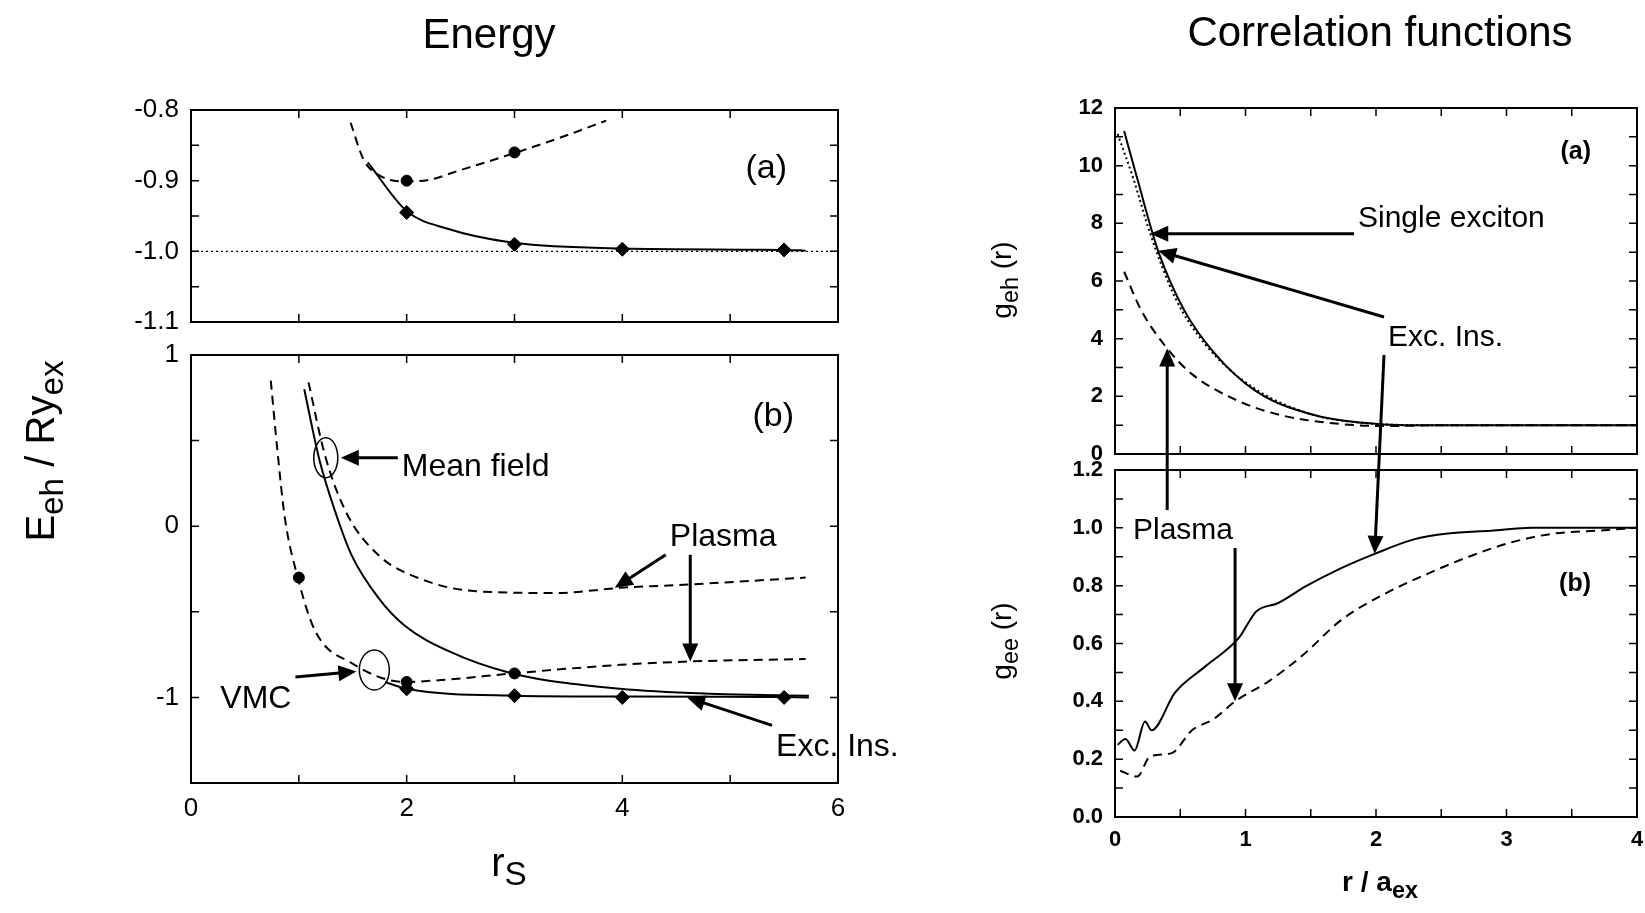 This screenshot has height=913, width=1645. I want to click on y-tick-label: 1, so click(171, 353).